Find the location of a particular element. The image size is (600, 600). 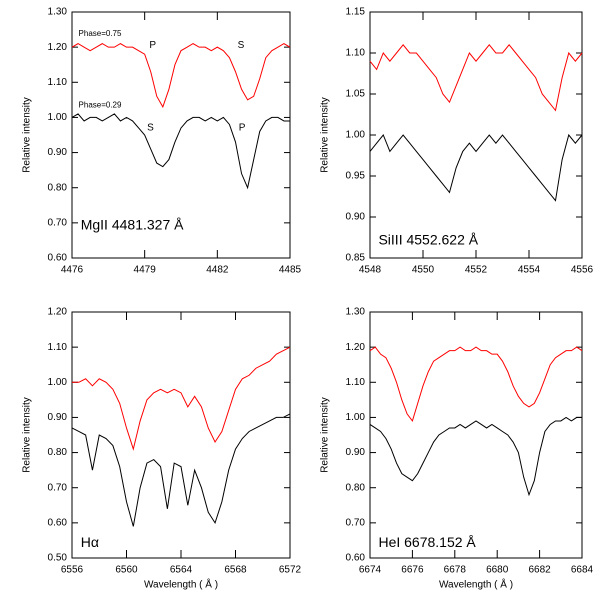

x-tick-label: 6684 is located at coordinates (582, 570).